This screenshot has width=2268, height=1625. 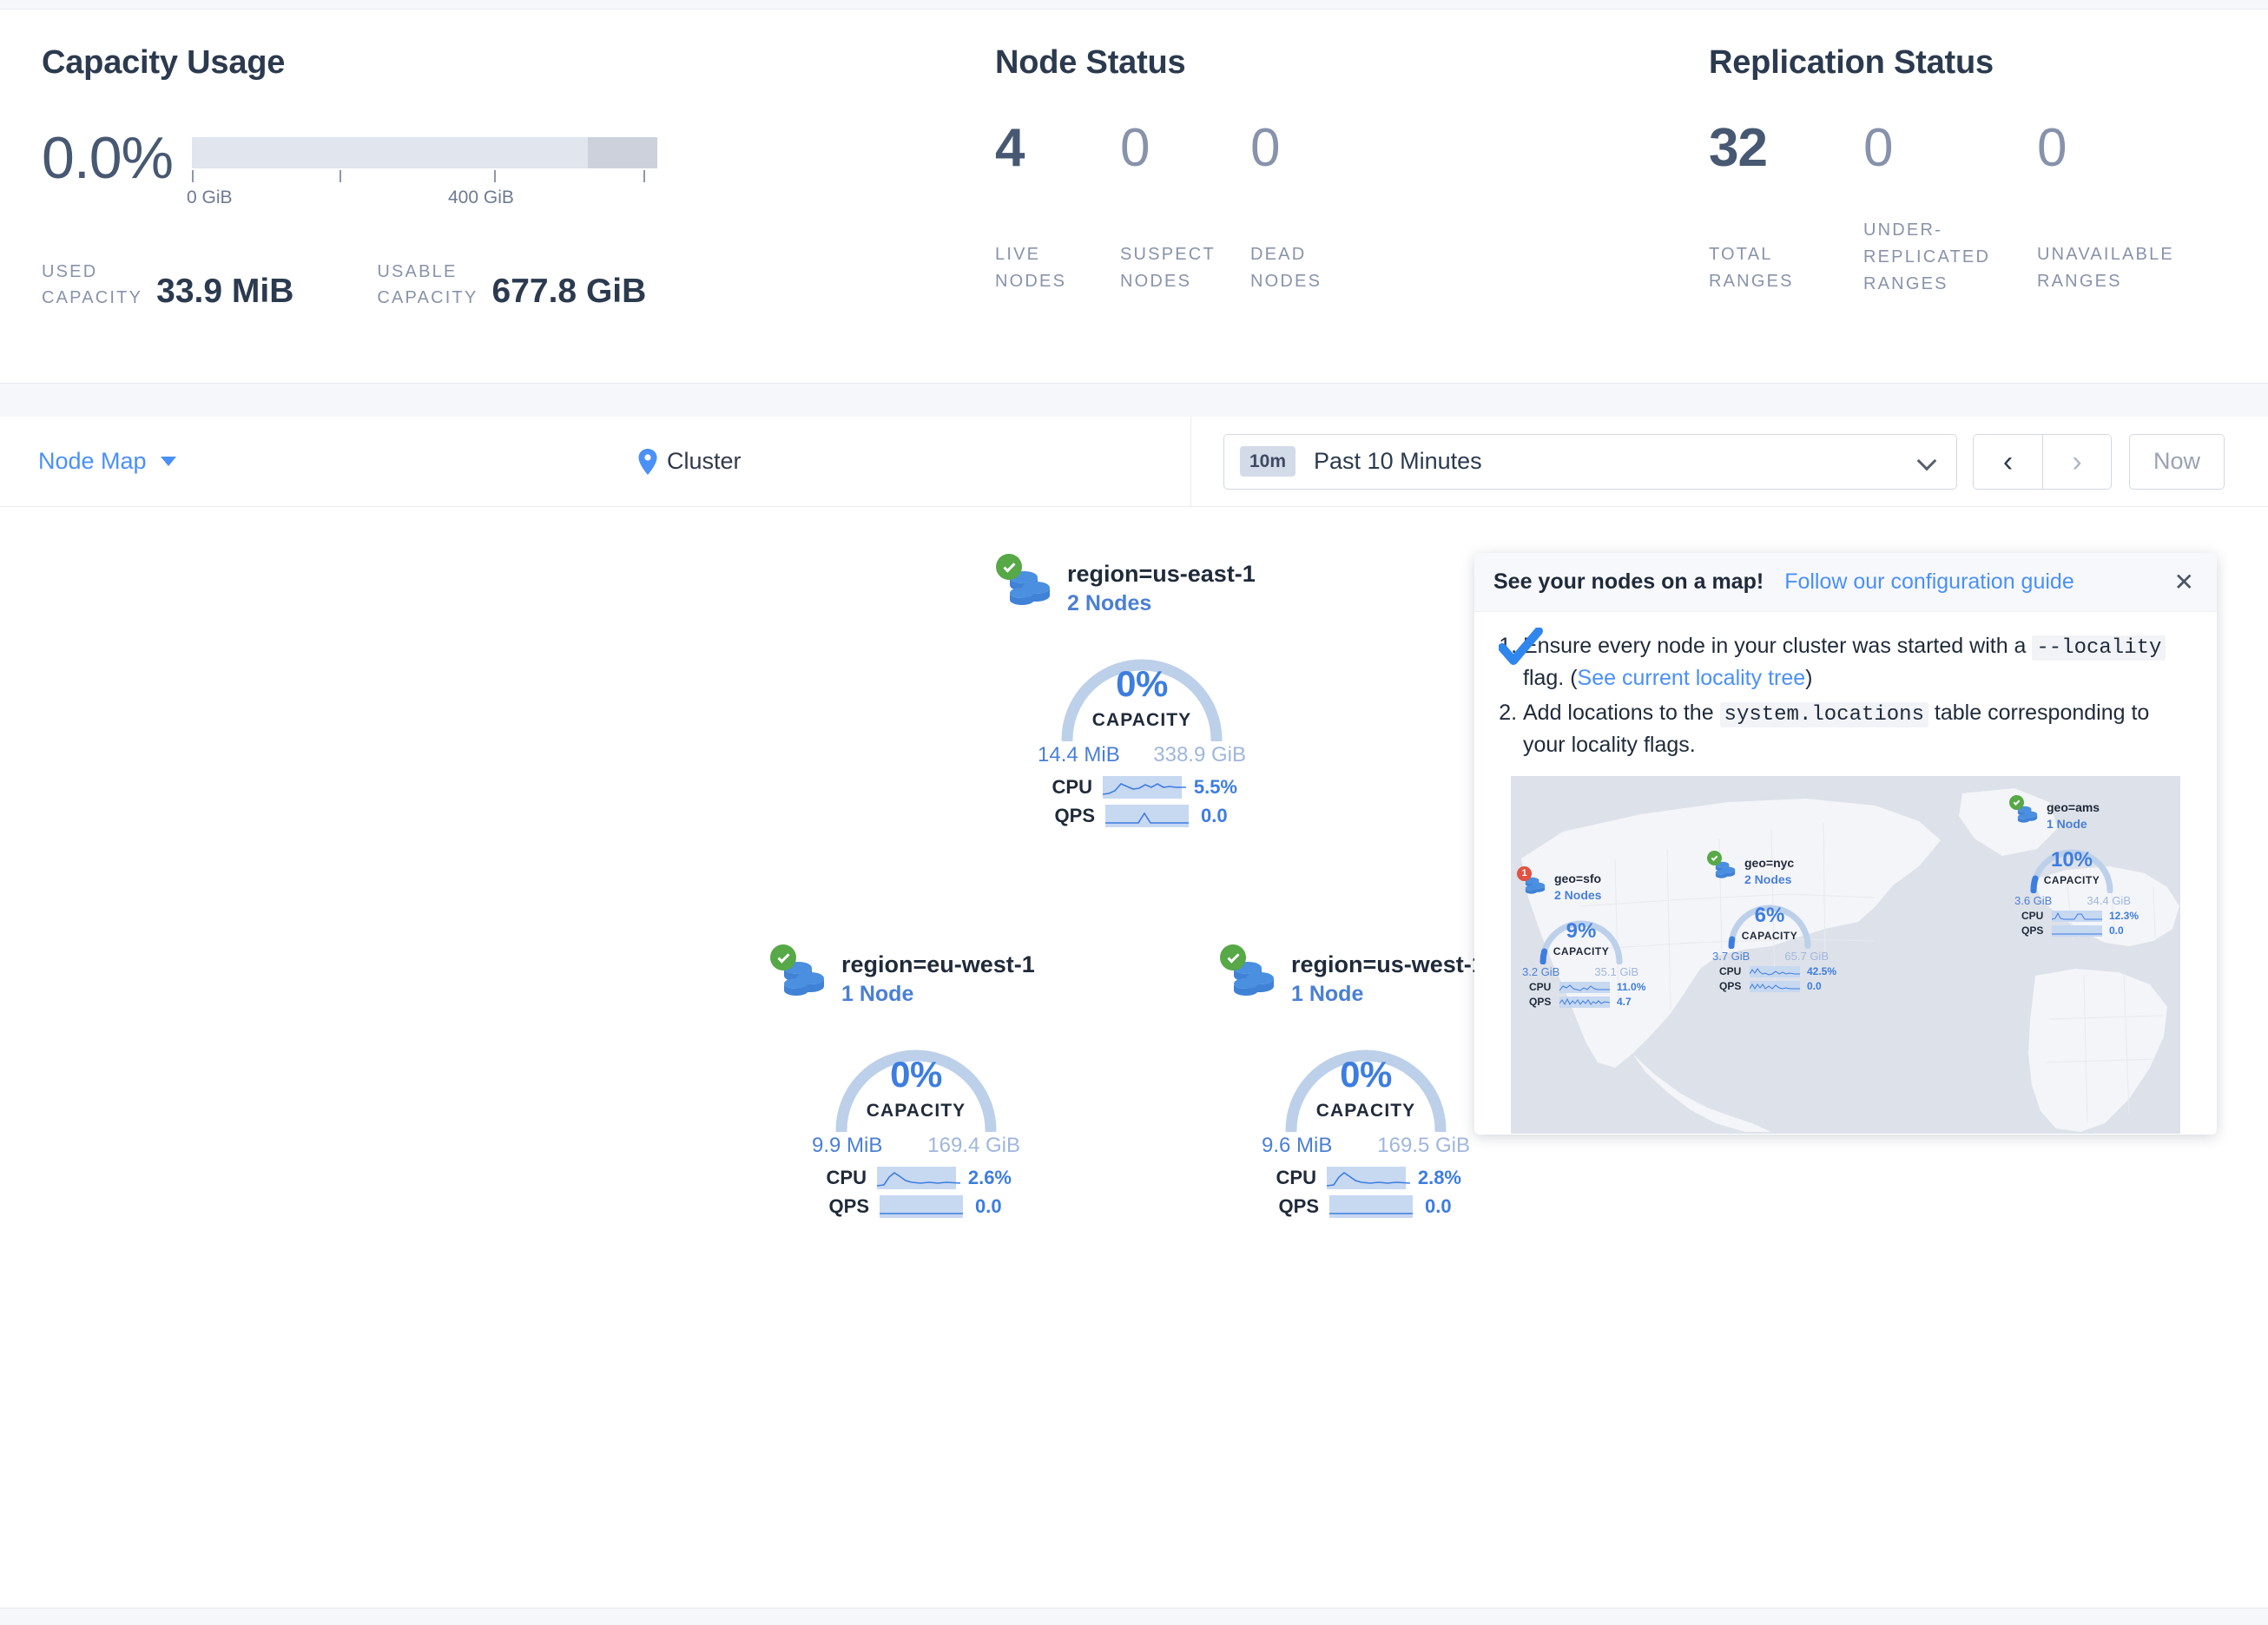 I want to click on step1-text-b: flag. (, so click(x=1551, y=678).